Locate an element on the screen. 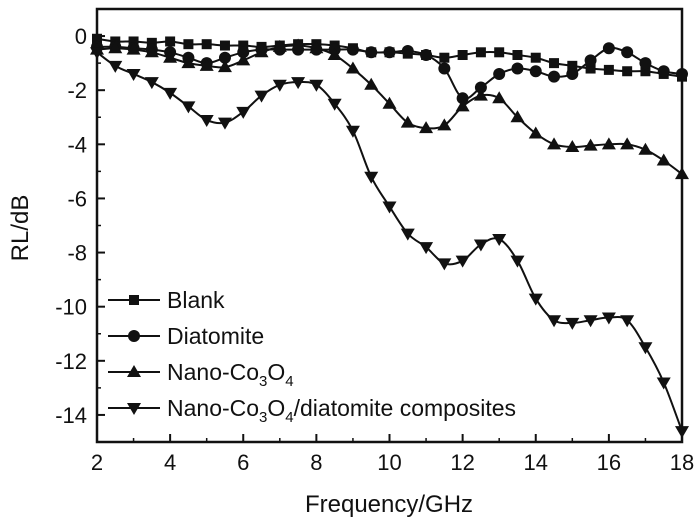  legend-label: Blank is located at coordinates (196, 300).